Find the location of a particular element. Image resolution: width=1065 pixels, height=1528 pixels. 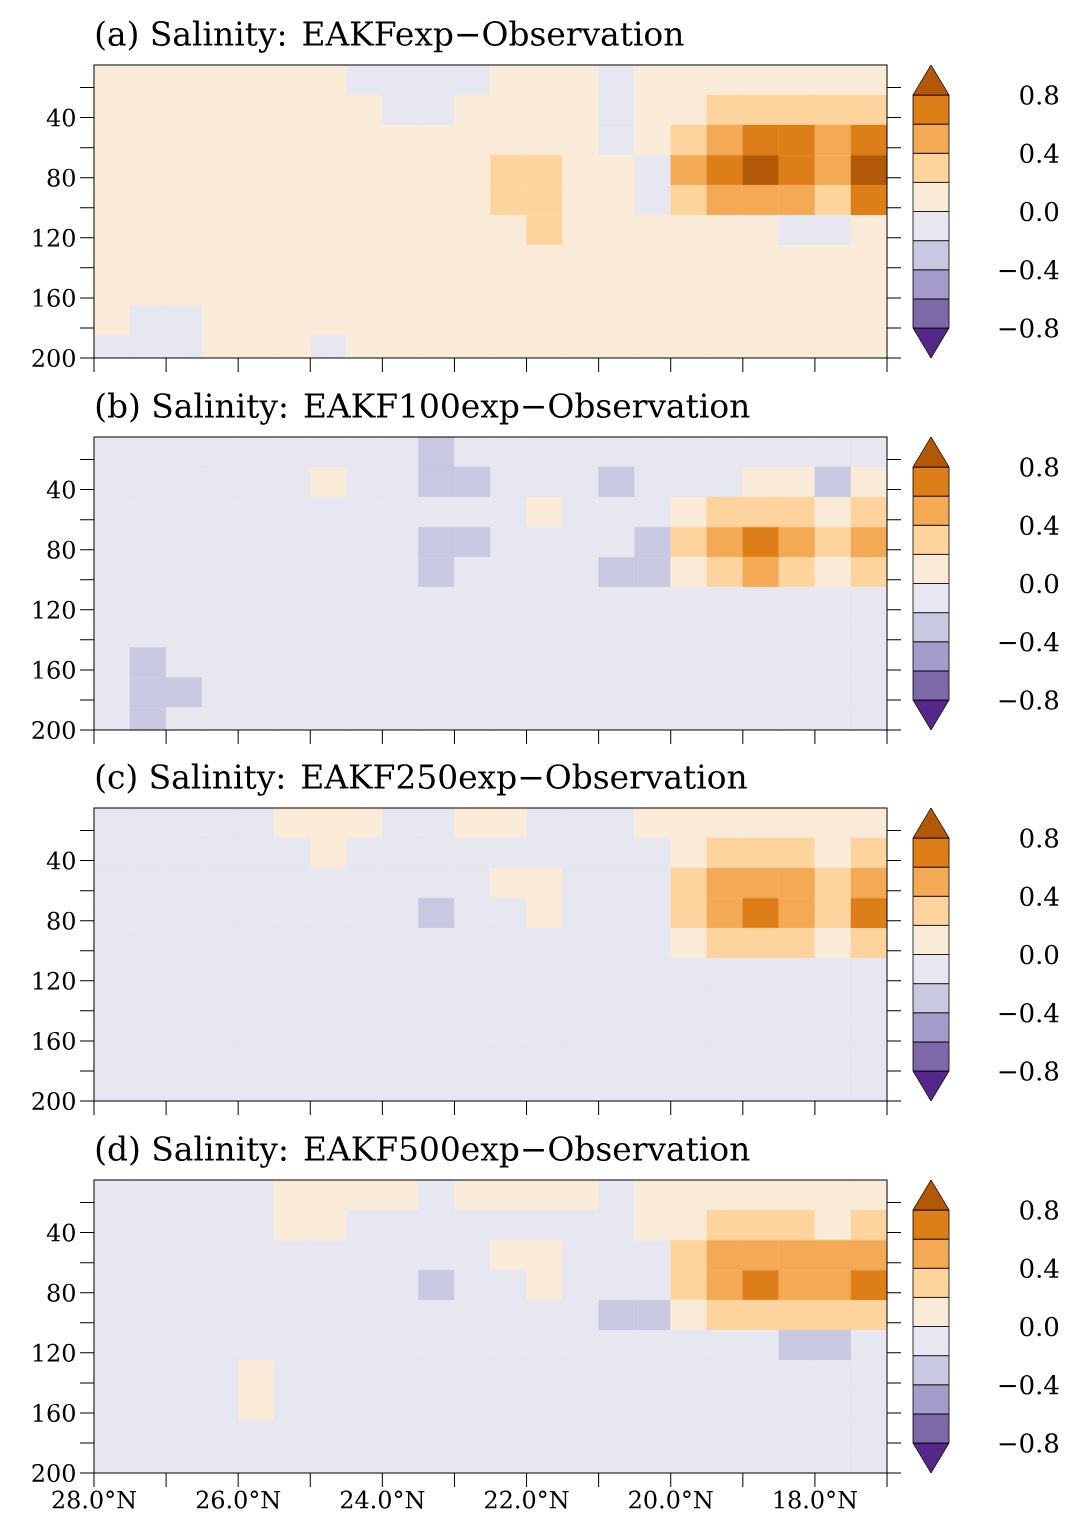

x-tick-label: 20.0°N is located at coordinates (671, 1499).